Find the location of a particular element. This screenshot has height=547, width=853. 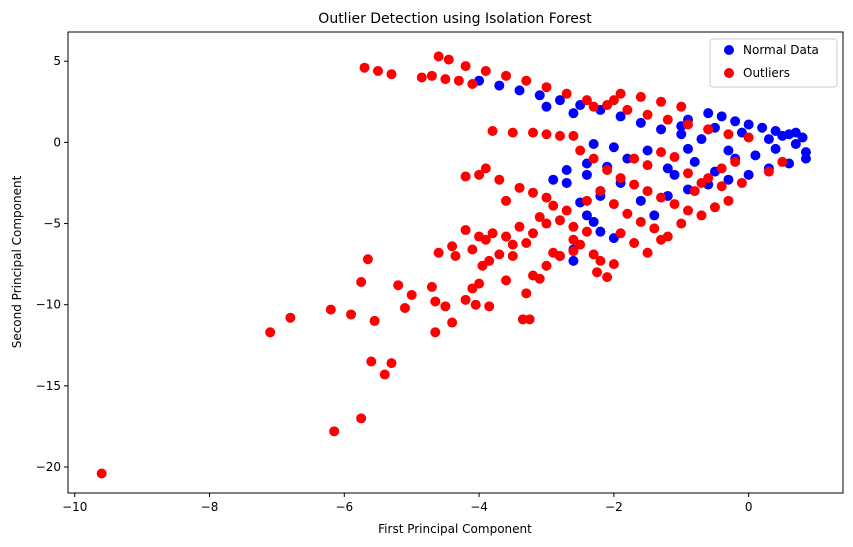

y-axis-label: Second Principal Component is located at coordinates (17, 261).